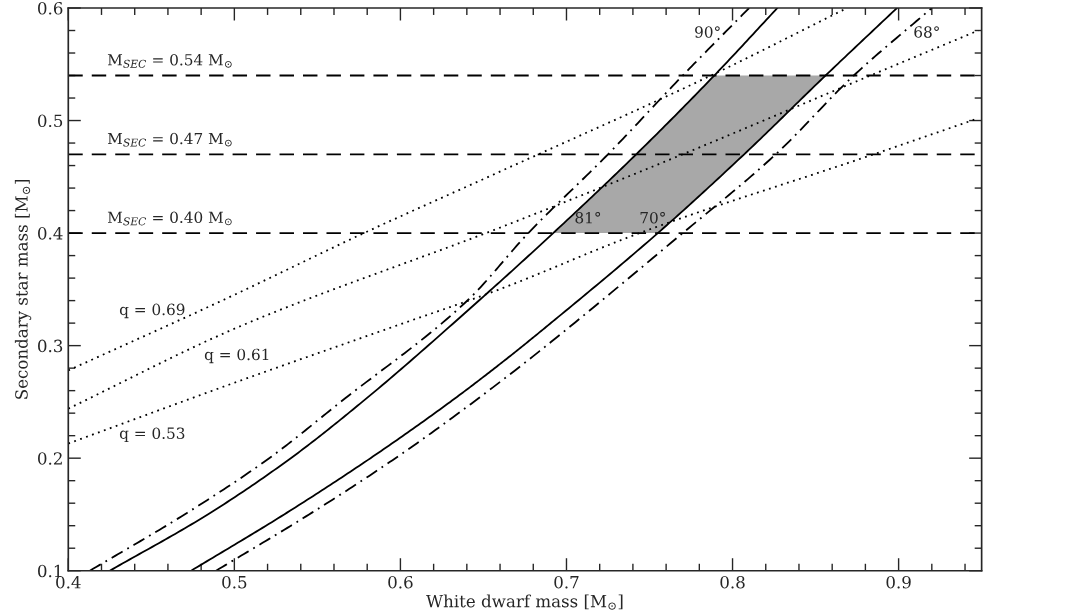 The height and width of the screenshot is (615, 1067). I want to click on x-tick-label: 0.5, so click(234, 582).